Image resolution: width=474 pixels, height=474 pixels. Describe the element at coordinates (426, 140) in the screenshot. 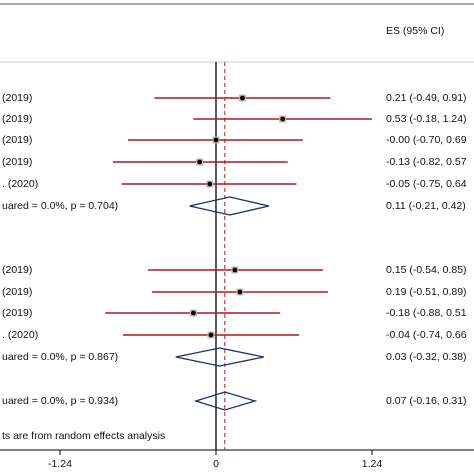

I see `ci-text: -0.00 (-0.70, 0.69` at that location.